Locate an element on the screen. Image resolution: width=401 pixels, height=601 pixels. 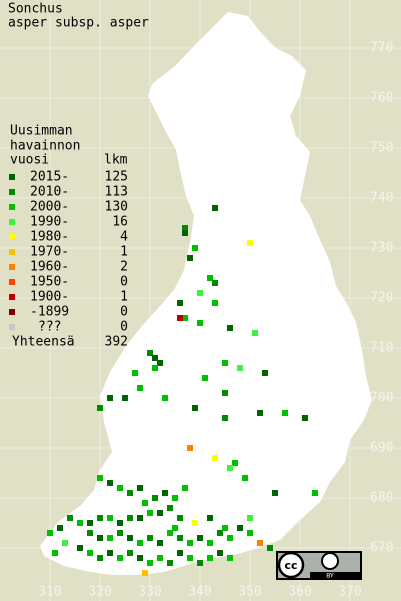
x-tick-label: 330 is located at coordinates (149, 592).